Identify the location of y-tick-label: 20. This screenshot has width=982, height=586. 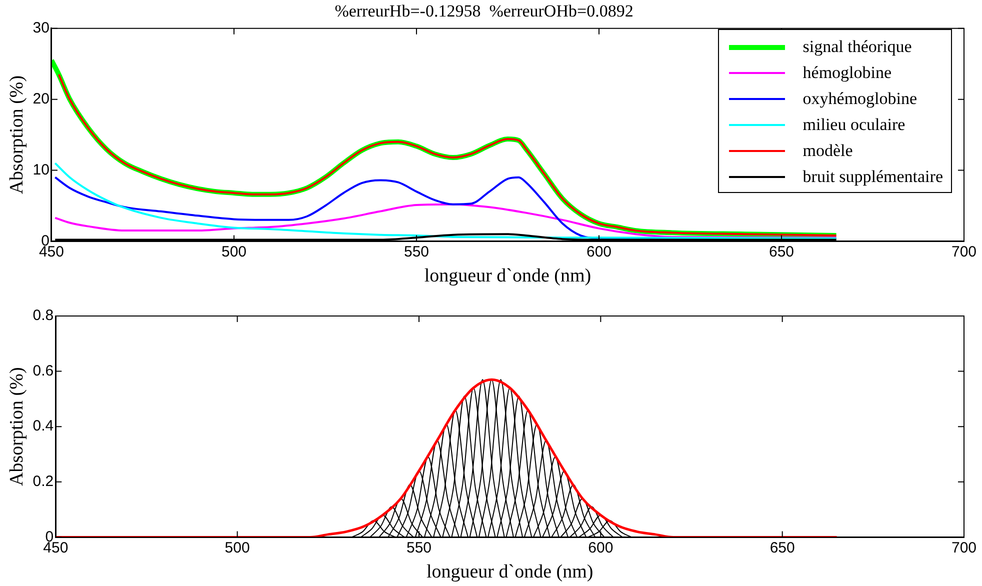
(41, 99).